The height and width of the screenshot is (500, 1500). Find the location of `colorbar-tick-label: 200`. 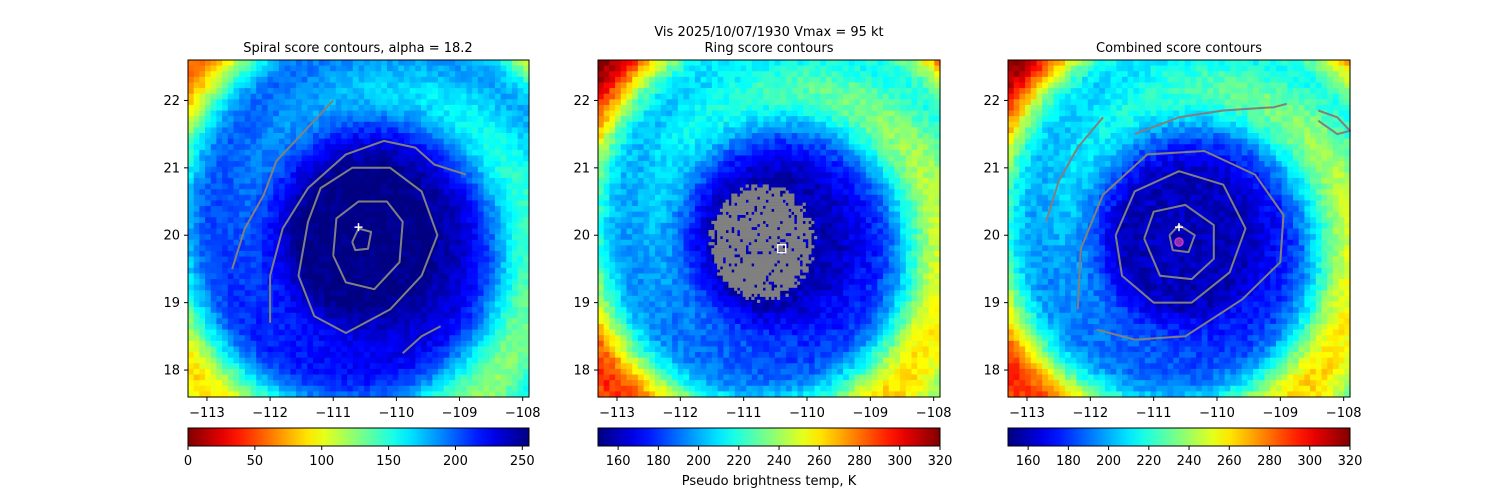

colorbar-tick-label: 200 is located at coordinates (698, 461).